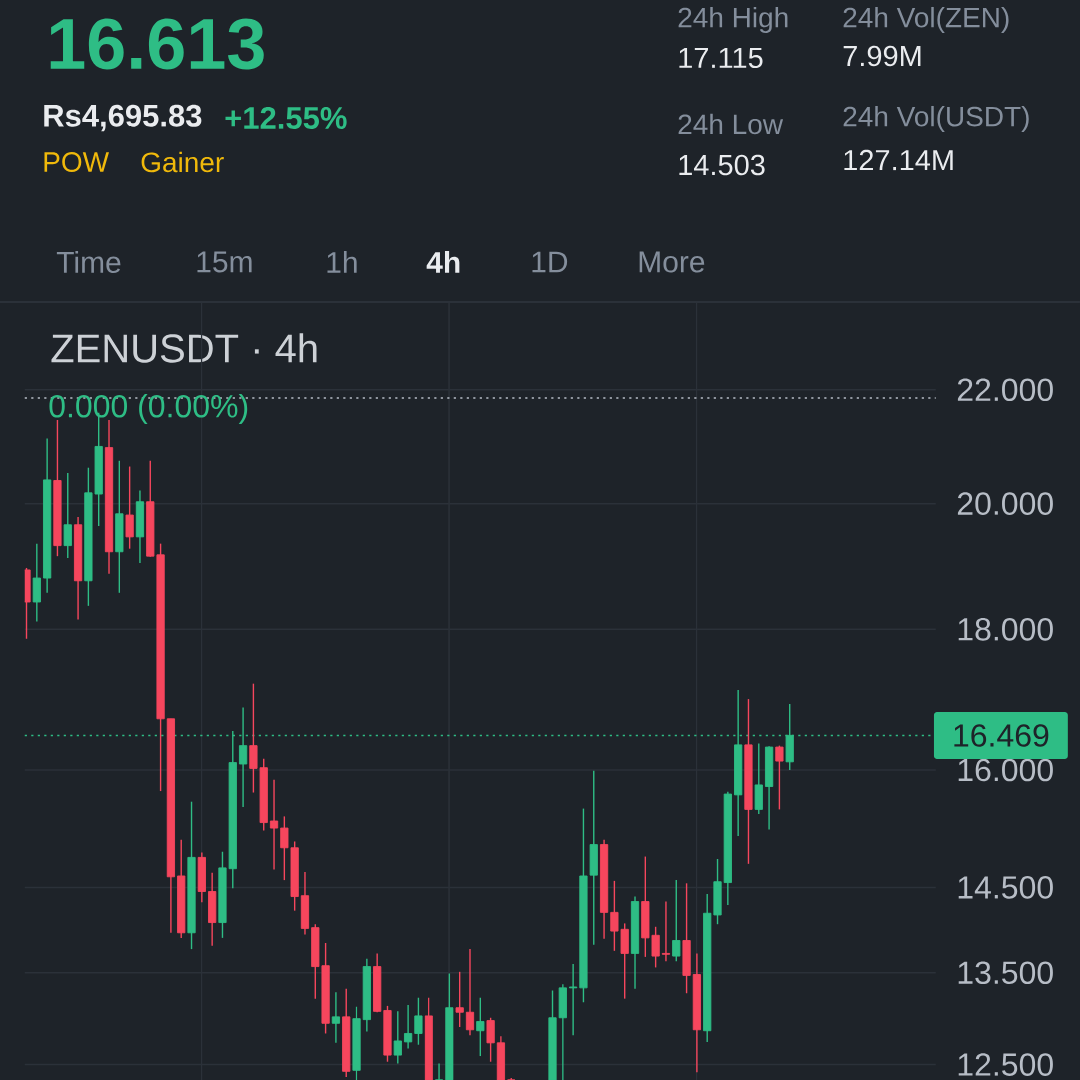 This screenshot has height=1080, width=1080. What do you see at coordinates (722, 165) in the screenshot?
I see `text: 14.503` at bounding box center [722, 165].